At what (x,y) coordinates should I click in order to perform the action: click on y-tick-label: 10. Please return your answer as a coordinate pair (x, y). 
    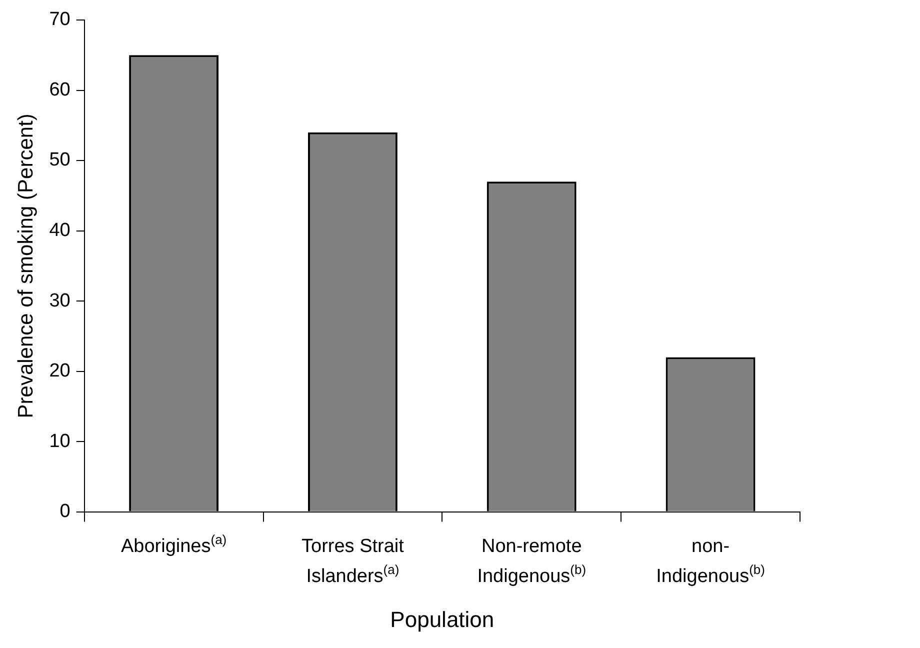
    Looking at the image, I should click on (59, 441).